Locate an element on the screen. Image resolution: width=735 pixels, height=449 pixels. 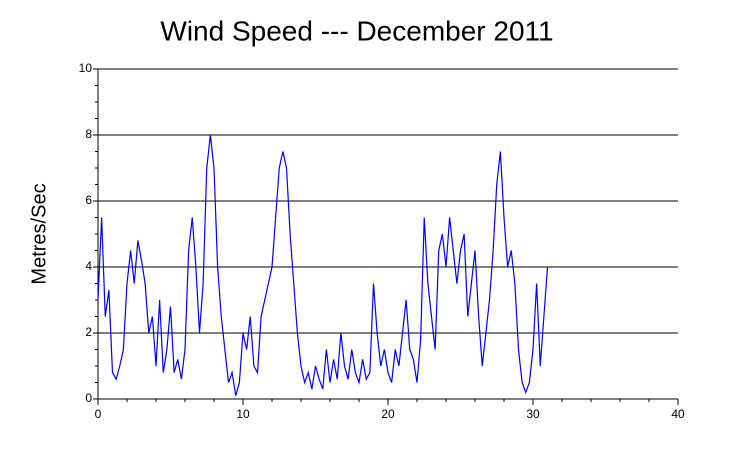
y-tick-label: 0 is located at coordinates (88, 398).